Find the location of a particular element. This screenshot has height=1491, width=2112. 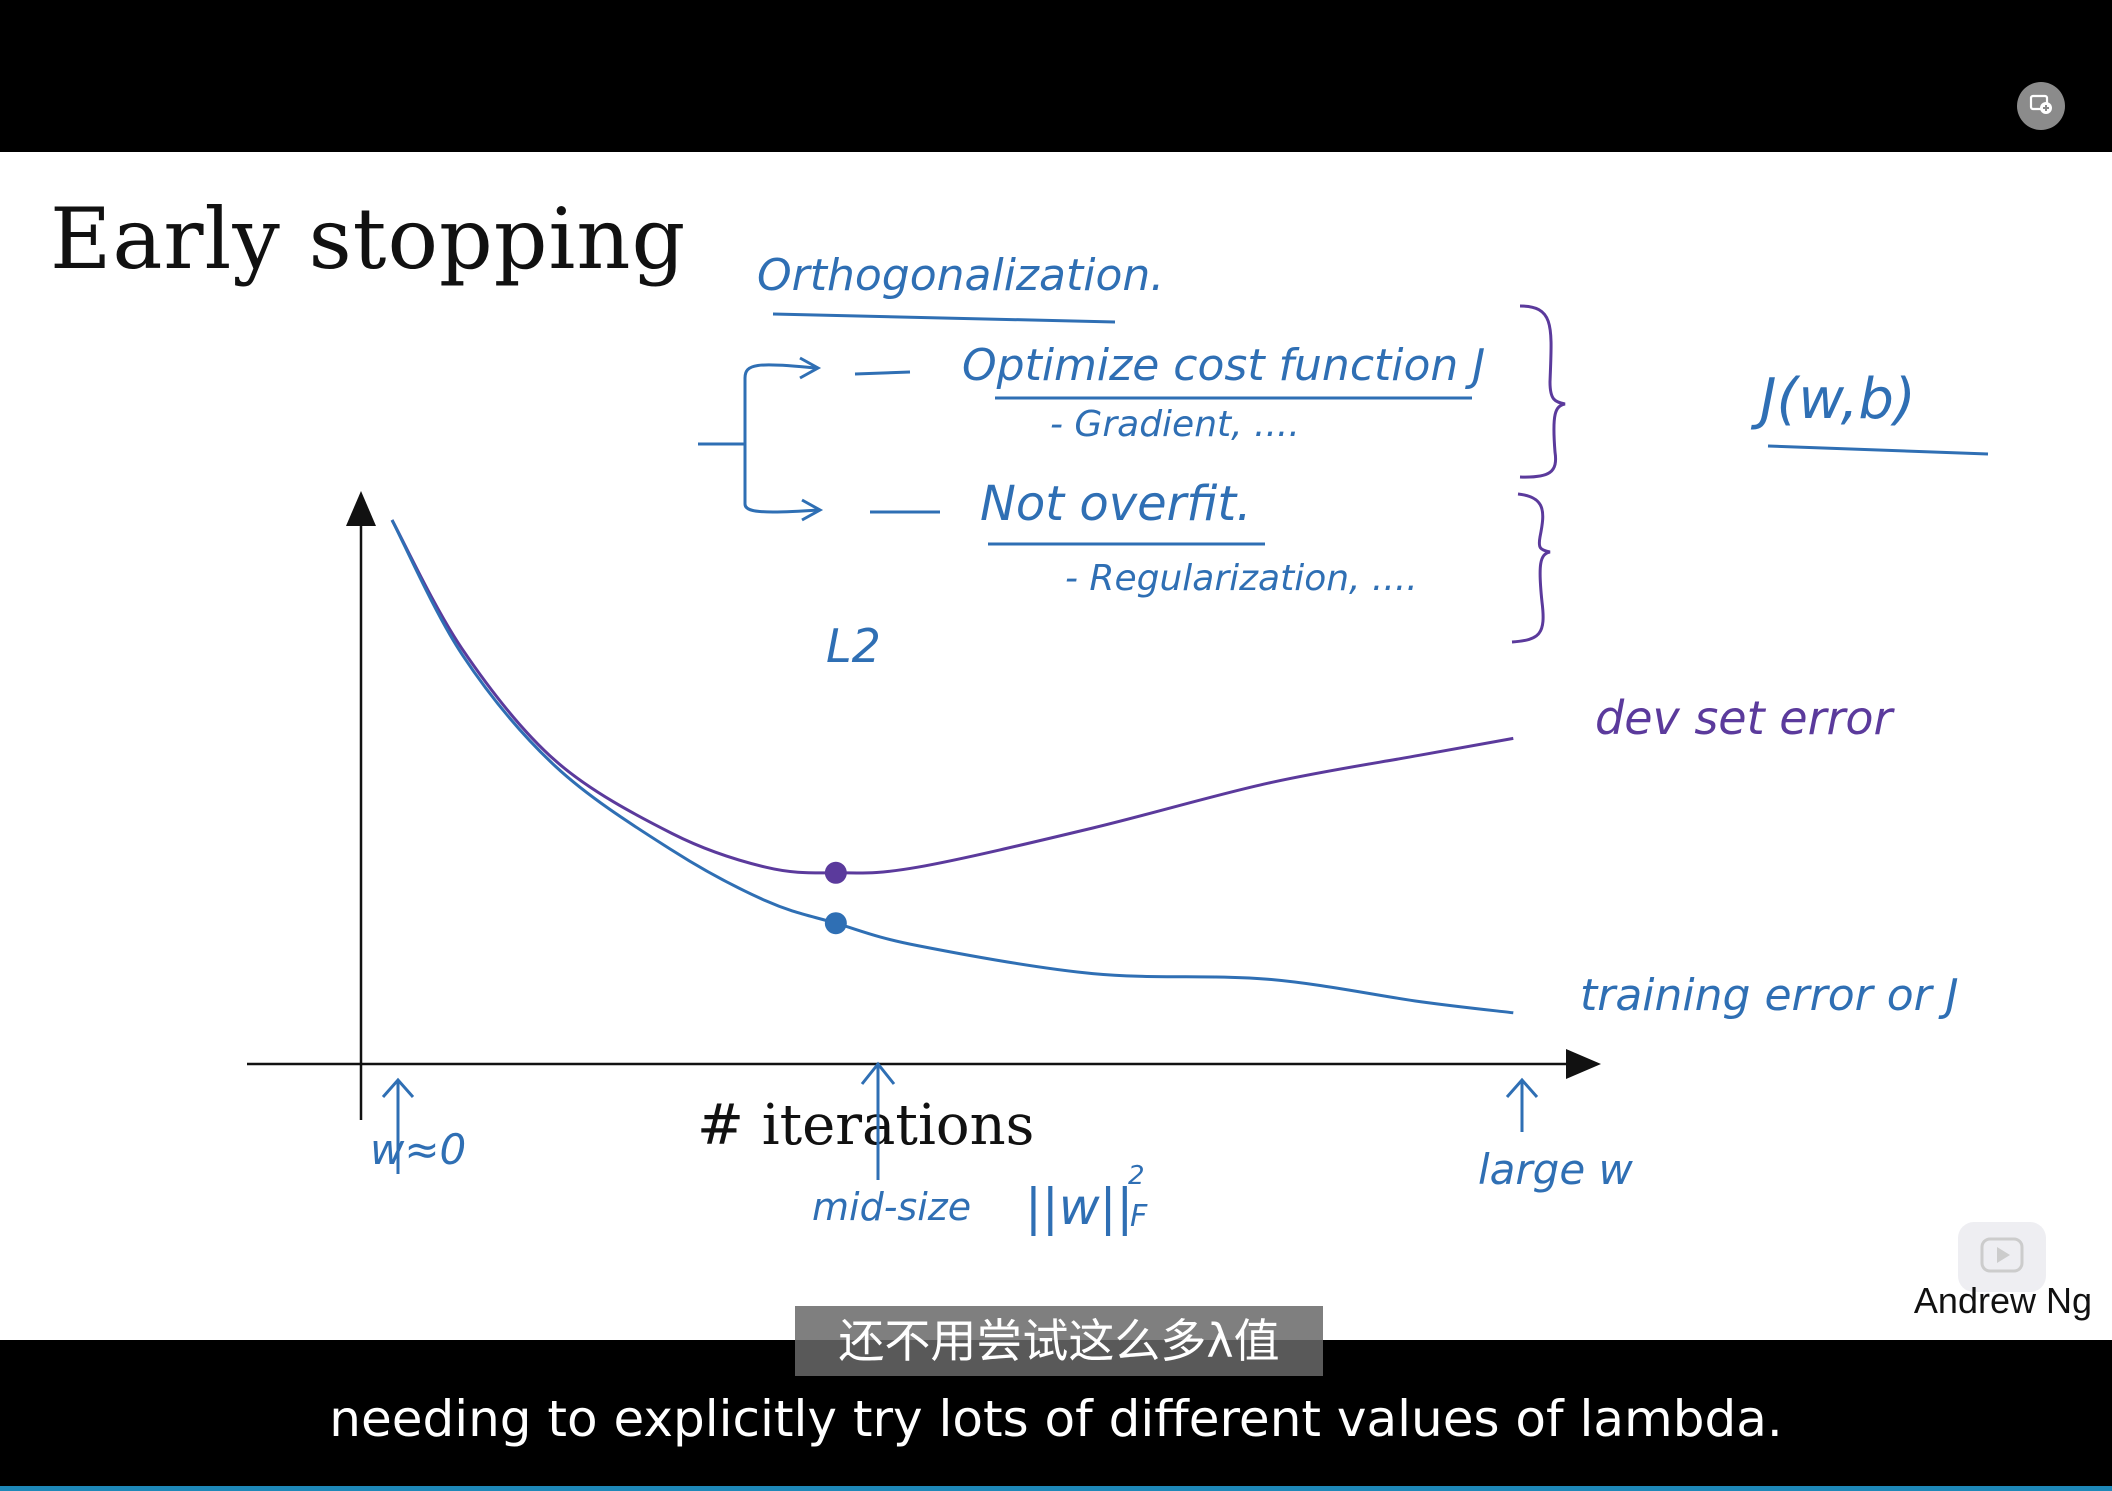

picture-in-picture-icon is located at coordinates (2041, 106).